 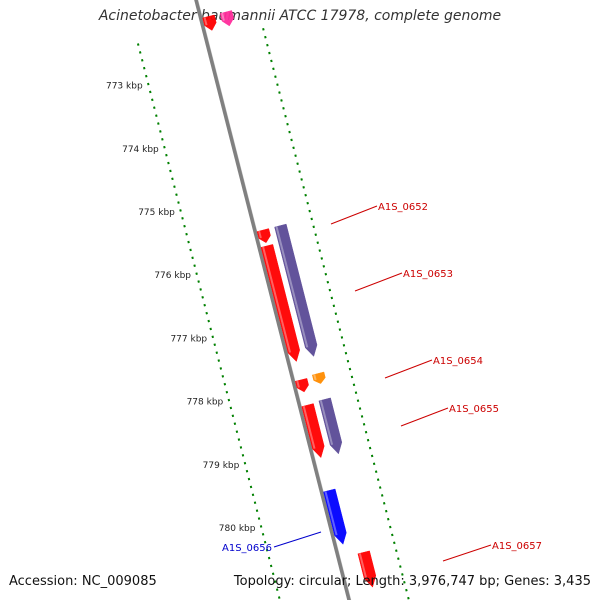 I want to click on gene-arrow-a1s_0653b, so click(x=280, y=303).